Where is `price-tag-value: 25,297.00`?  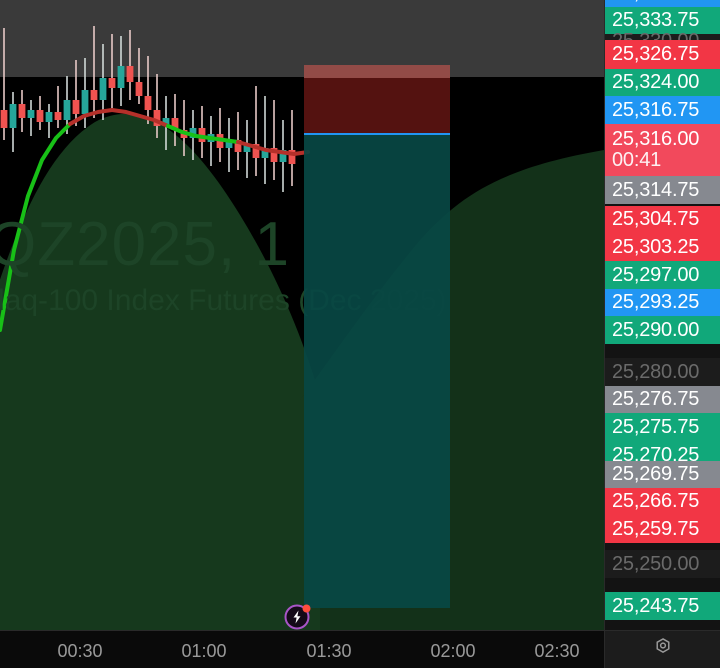 price-tag-value: 25,297.00 is located at coordinates (656, 274).